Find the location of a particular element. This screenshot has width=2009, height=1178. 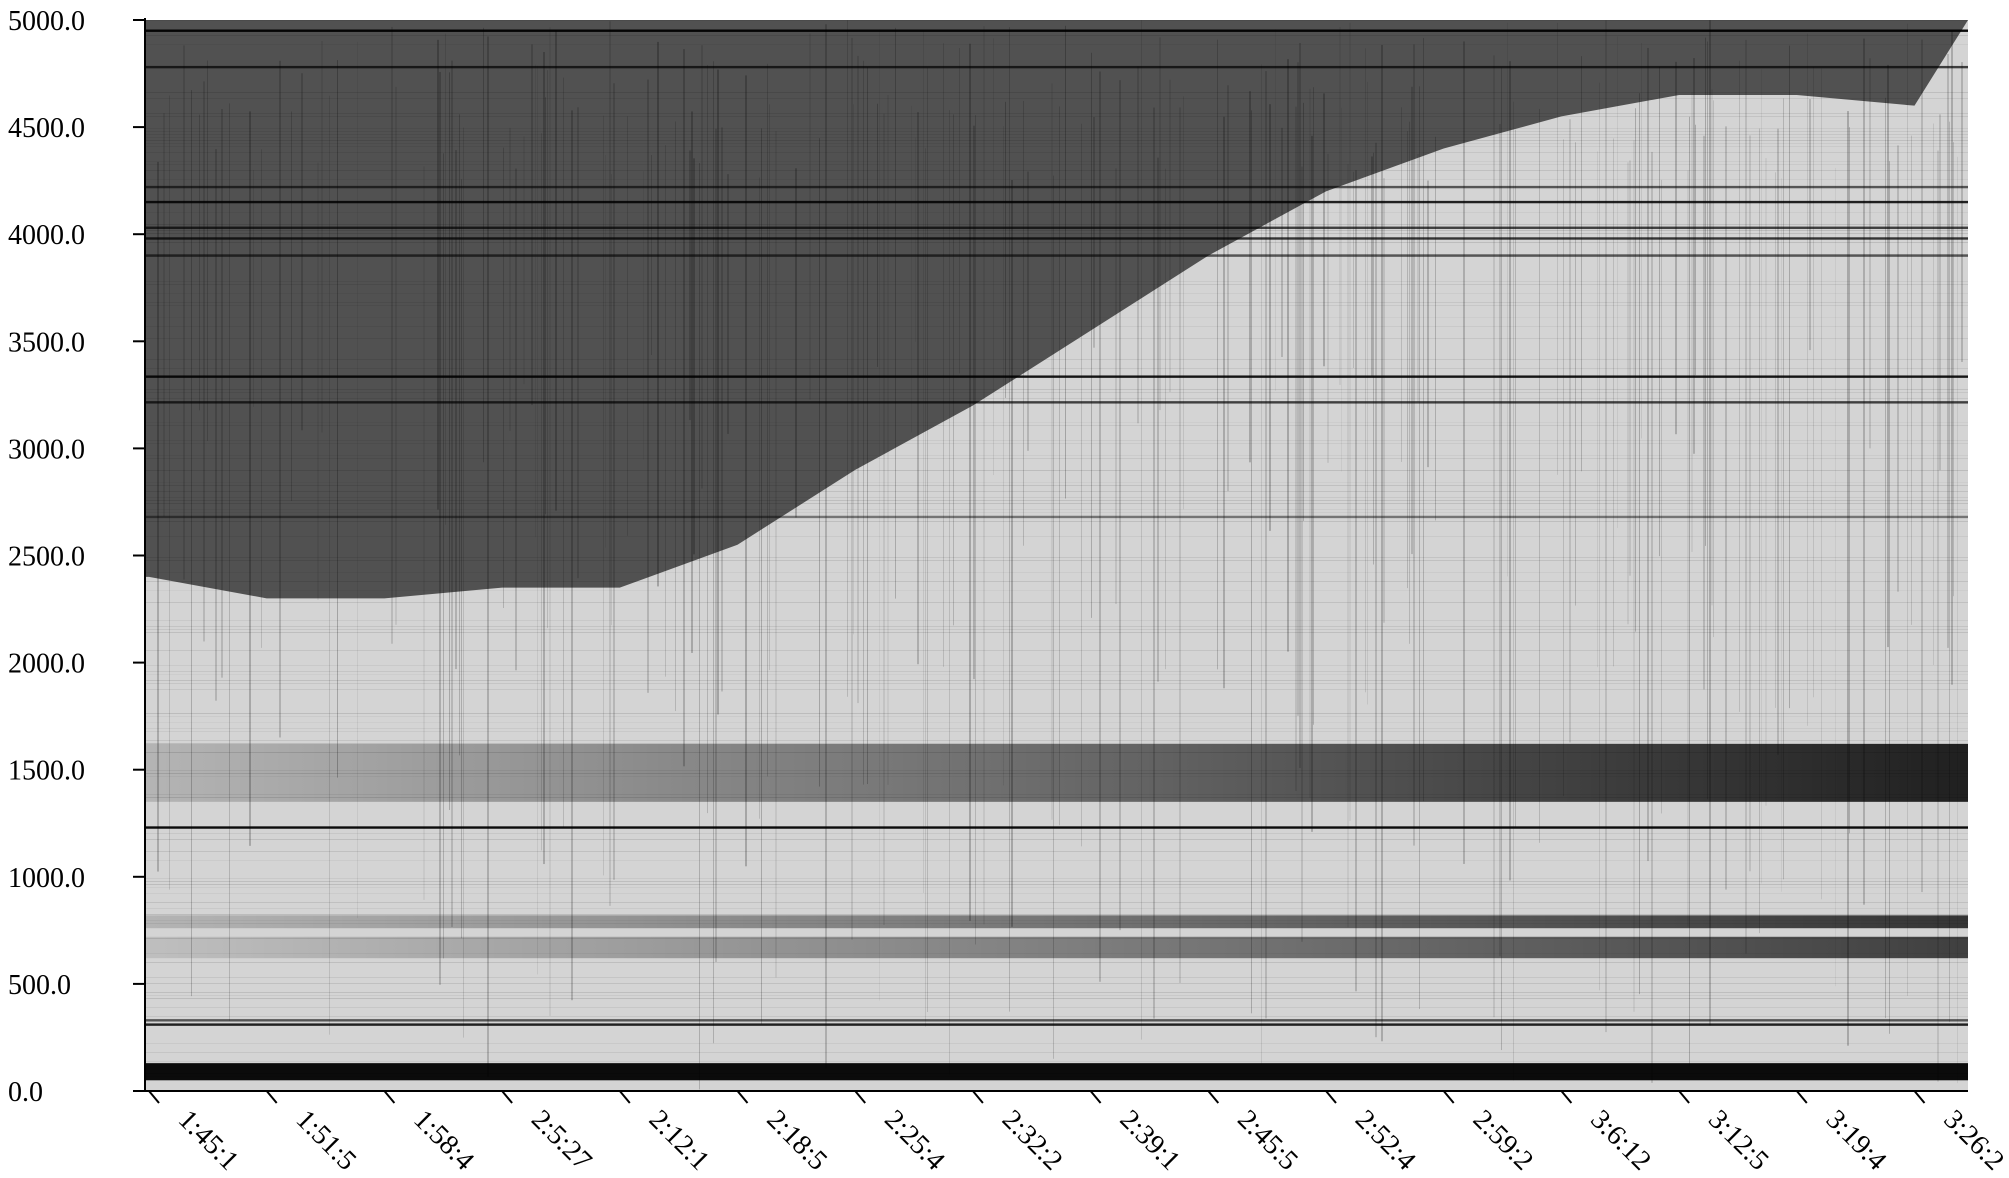

frequency-line is located at coordinates (1056, 67).